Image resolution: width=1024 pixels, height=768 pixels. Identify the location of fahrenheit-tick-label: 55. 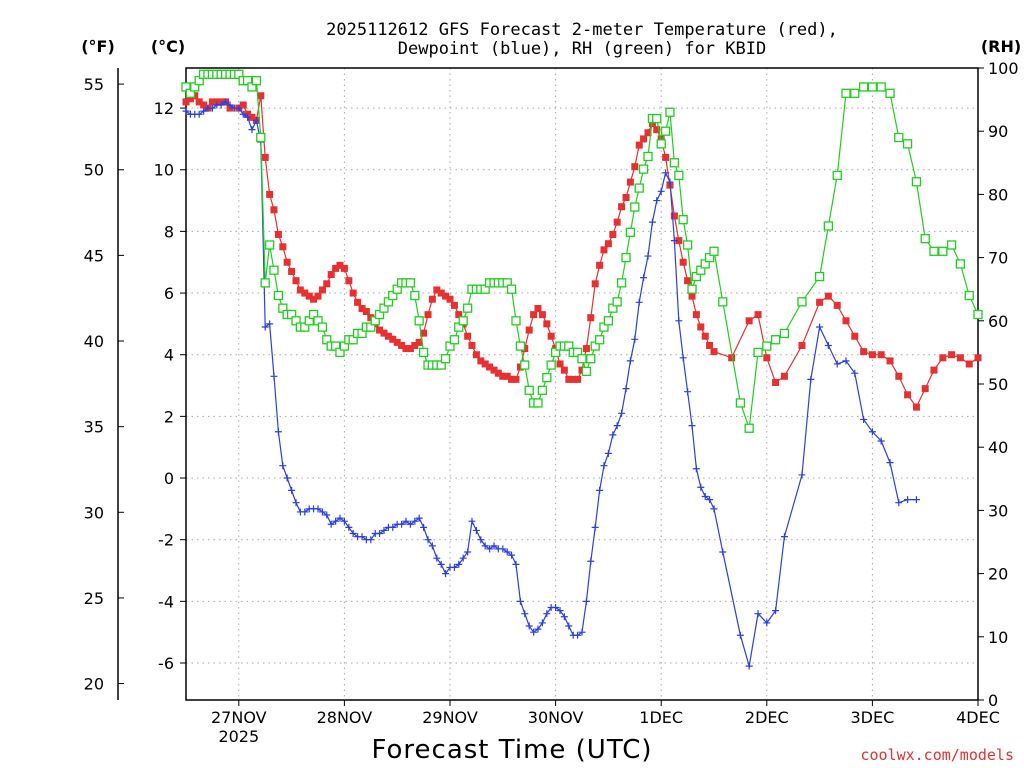
(94, 84).